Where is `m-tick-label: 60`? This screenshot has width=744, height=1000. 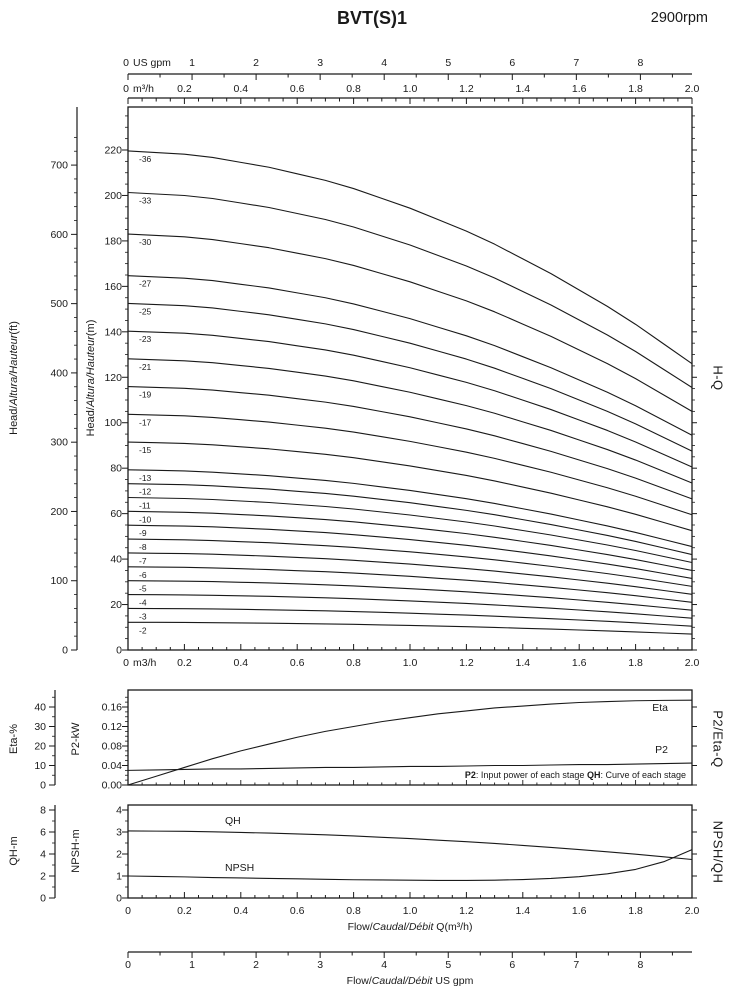 m-tick-label: 60 is located at coordinates (116, 514).